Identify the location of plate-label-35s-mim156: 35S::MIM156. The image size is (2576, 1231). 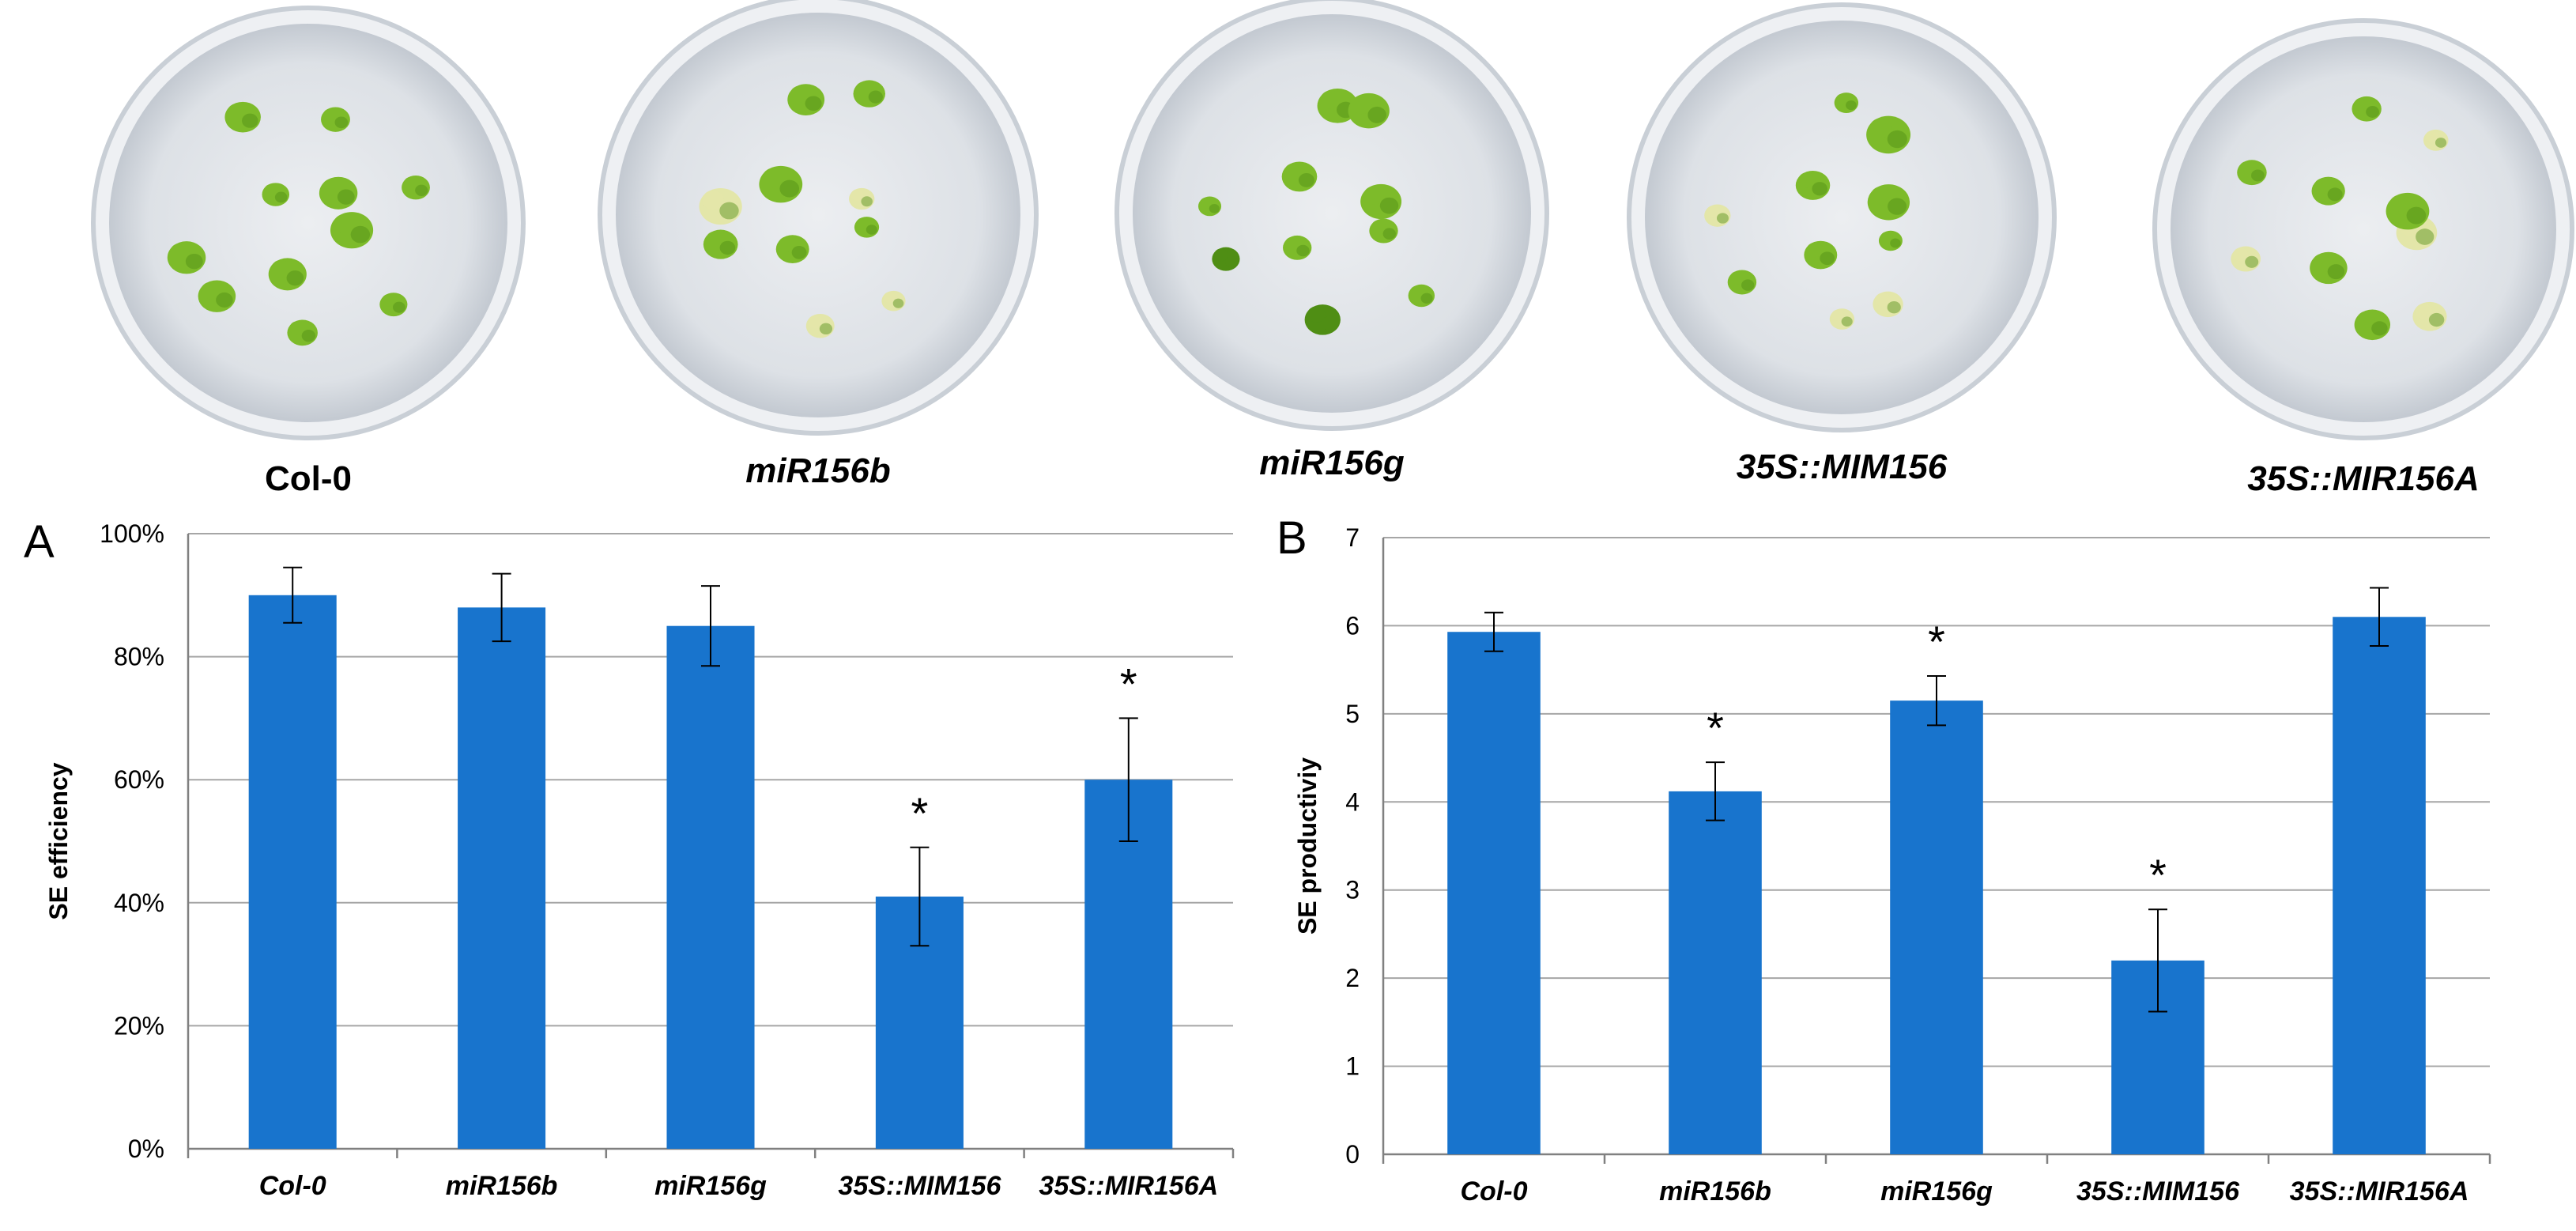
(1842, 467).